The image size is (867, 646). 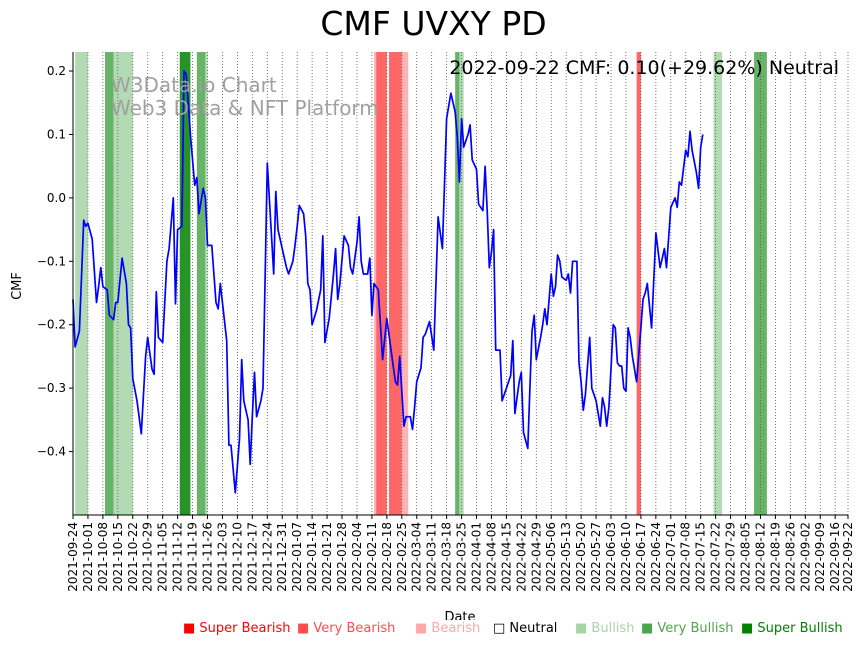 I want to click on x-tick-label: 2022-07-22, so click(x=716, y=557).